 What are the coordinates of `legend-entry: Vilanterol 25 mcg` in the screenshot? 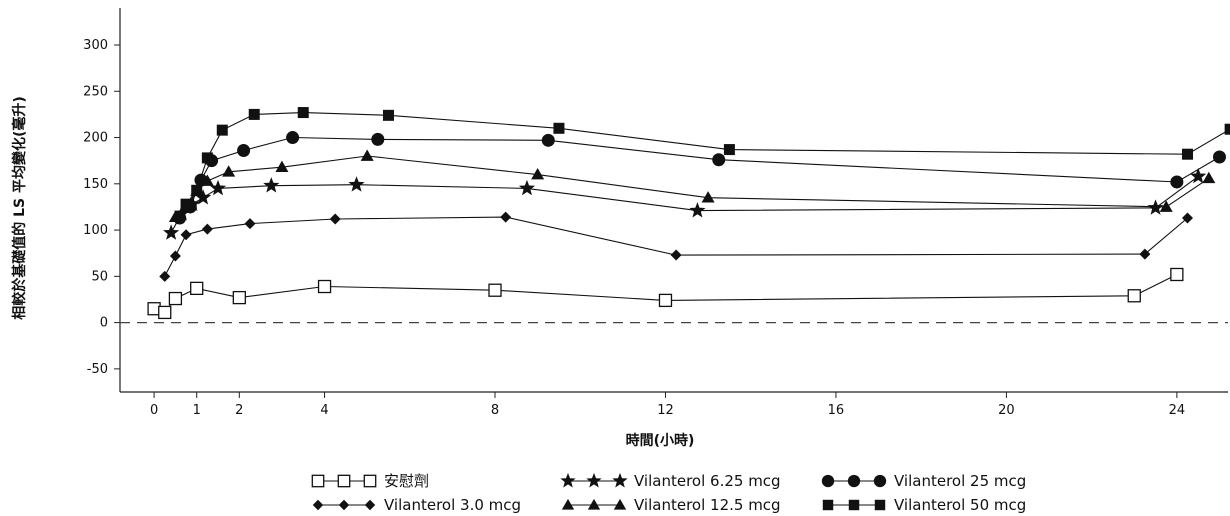 It's located at (924, 481).